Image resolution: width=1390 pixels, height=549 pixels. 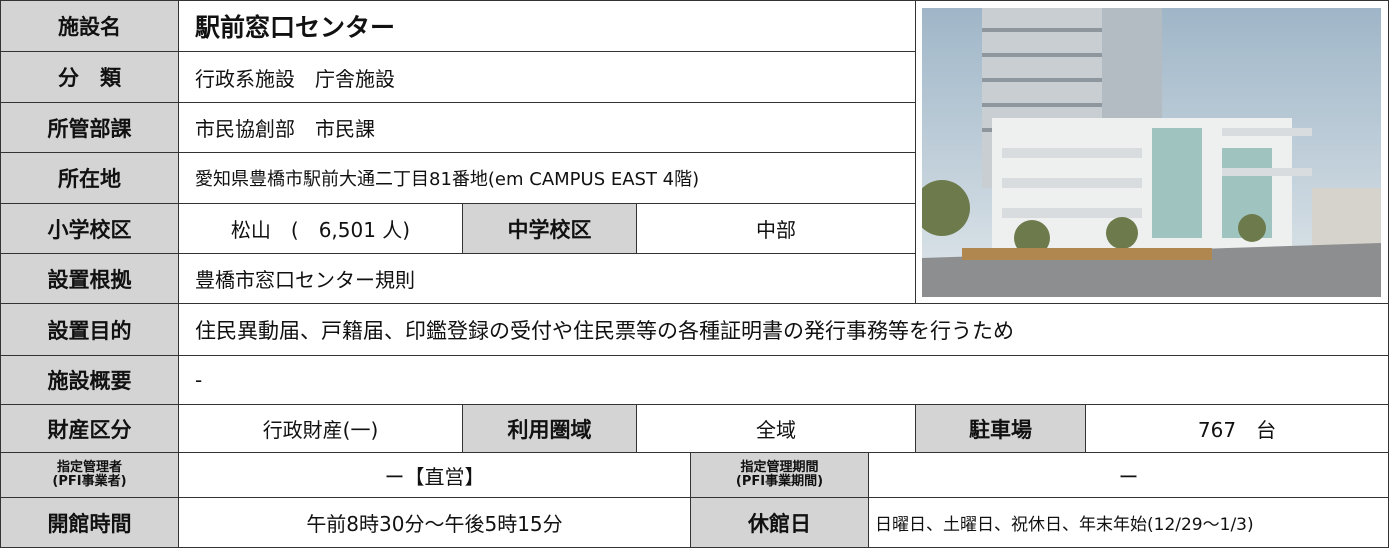 I want to click on label-line: 指定管理期間, so click(x=779, y=467).